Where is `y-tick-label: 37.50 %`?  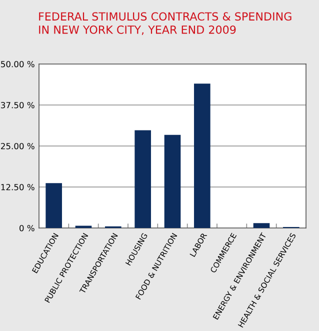 y-tick-label: 37.50 % is located at coordinates (17, 105).